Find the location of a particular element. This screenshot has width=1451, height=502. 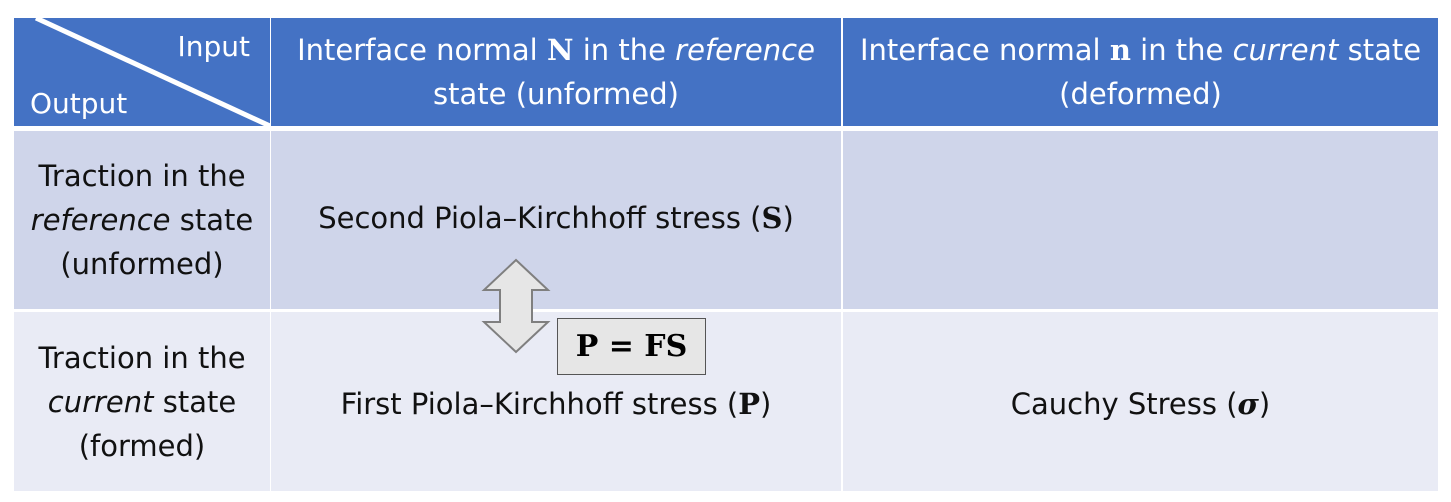

corner-header-cell: Input Output is located at coordinates (142, 72).